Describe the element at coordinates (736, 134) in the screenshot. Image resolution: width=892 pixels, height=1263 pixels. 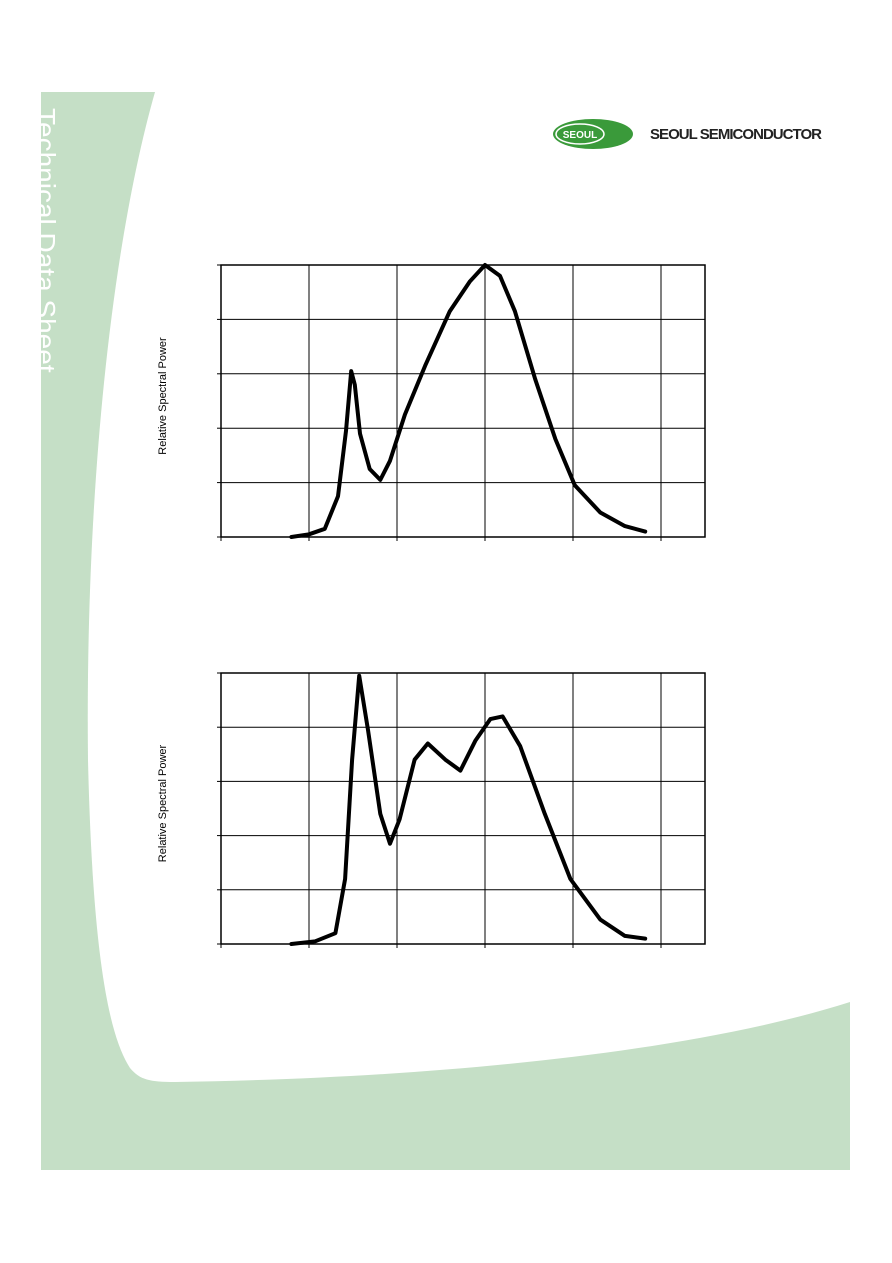
I see `company-name: SEOUL SEMICONDUCTOR` at that location.